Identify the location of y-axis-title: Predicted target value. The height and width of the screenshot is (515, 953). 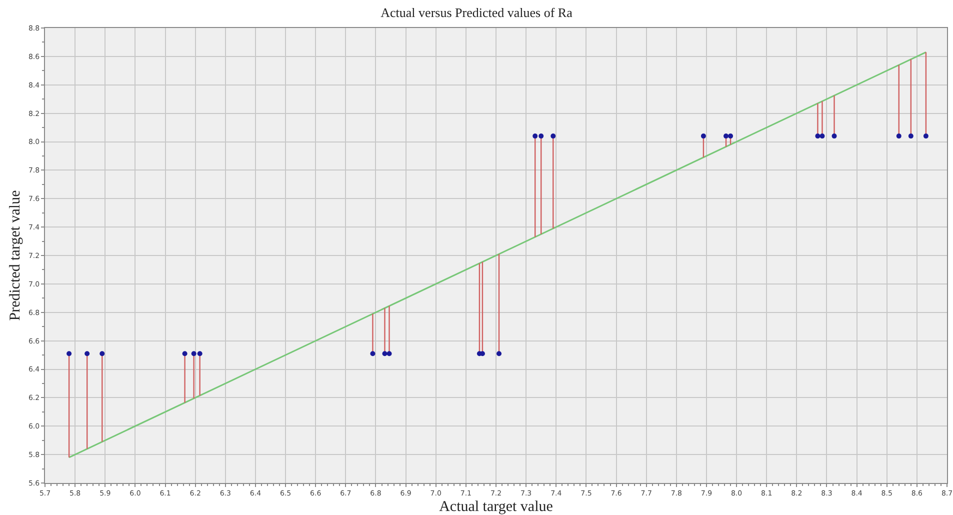
(16, 255).